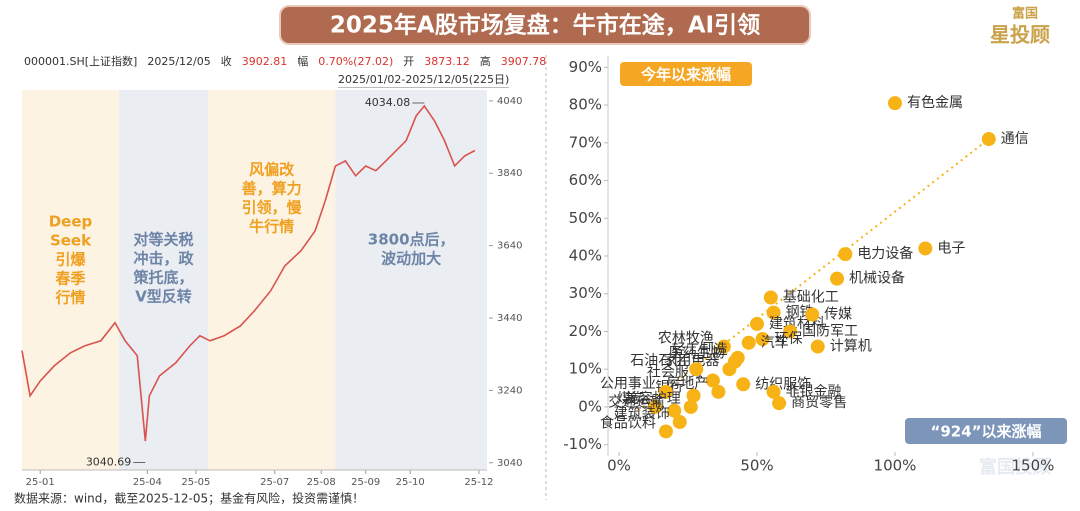 This screenshot has width=1080, height=511. I want to click on chart-title: 2025年A股市场复盘：牛市在途，AI引领, so click(545, 25).